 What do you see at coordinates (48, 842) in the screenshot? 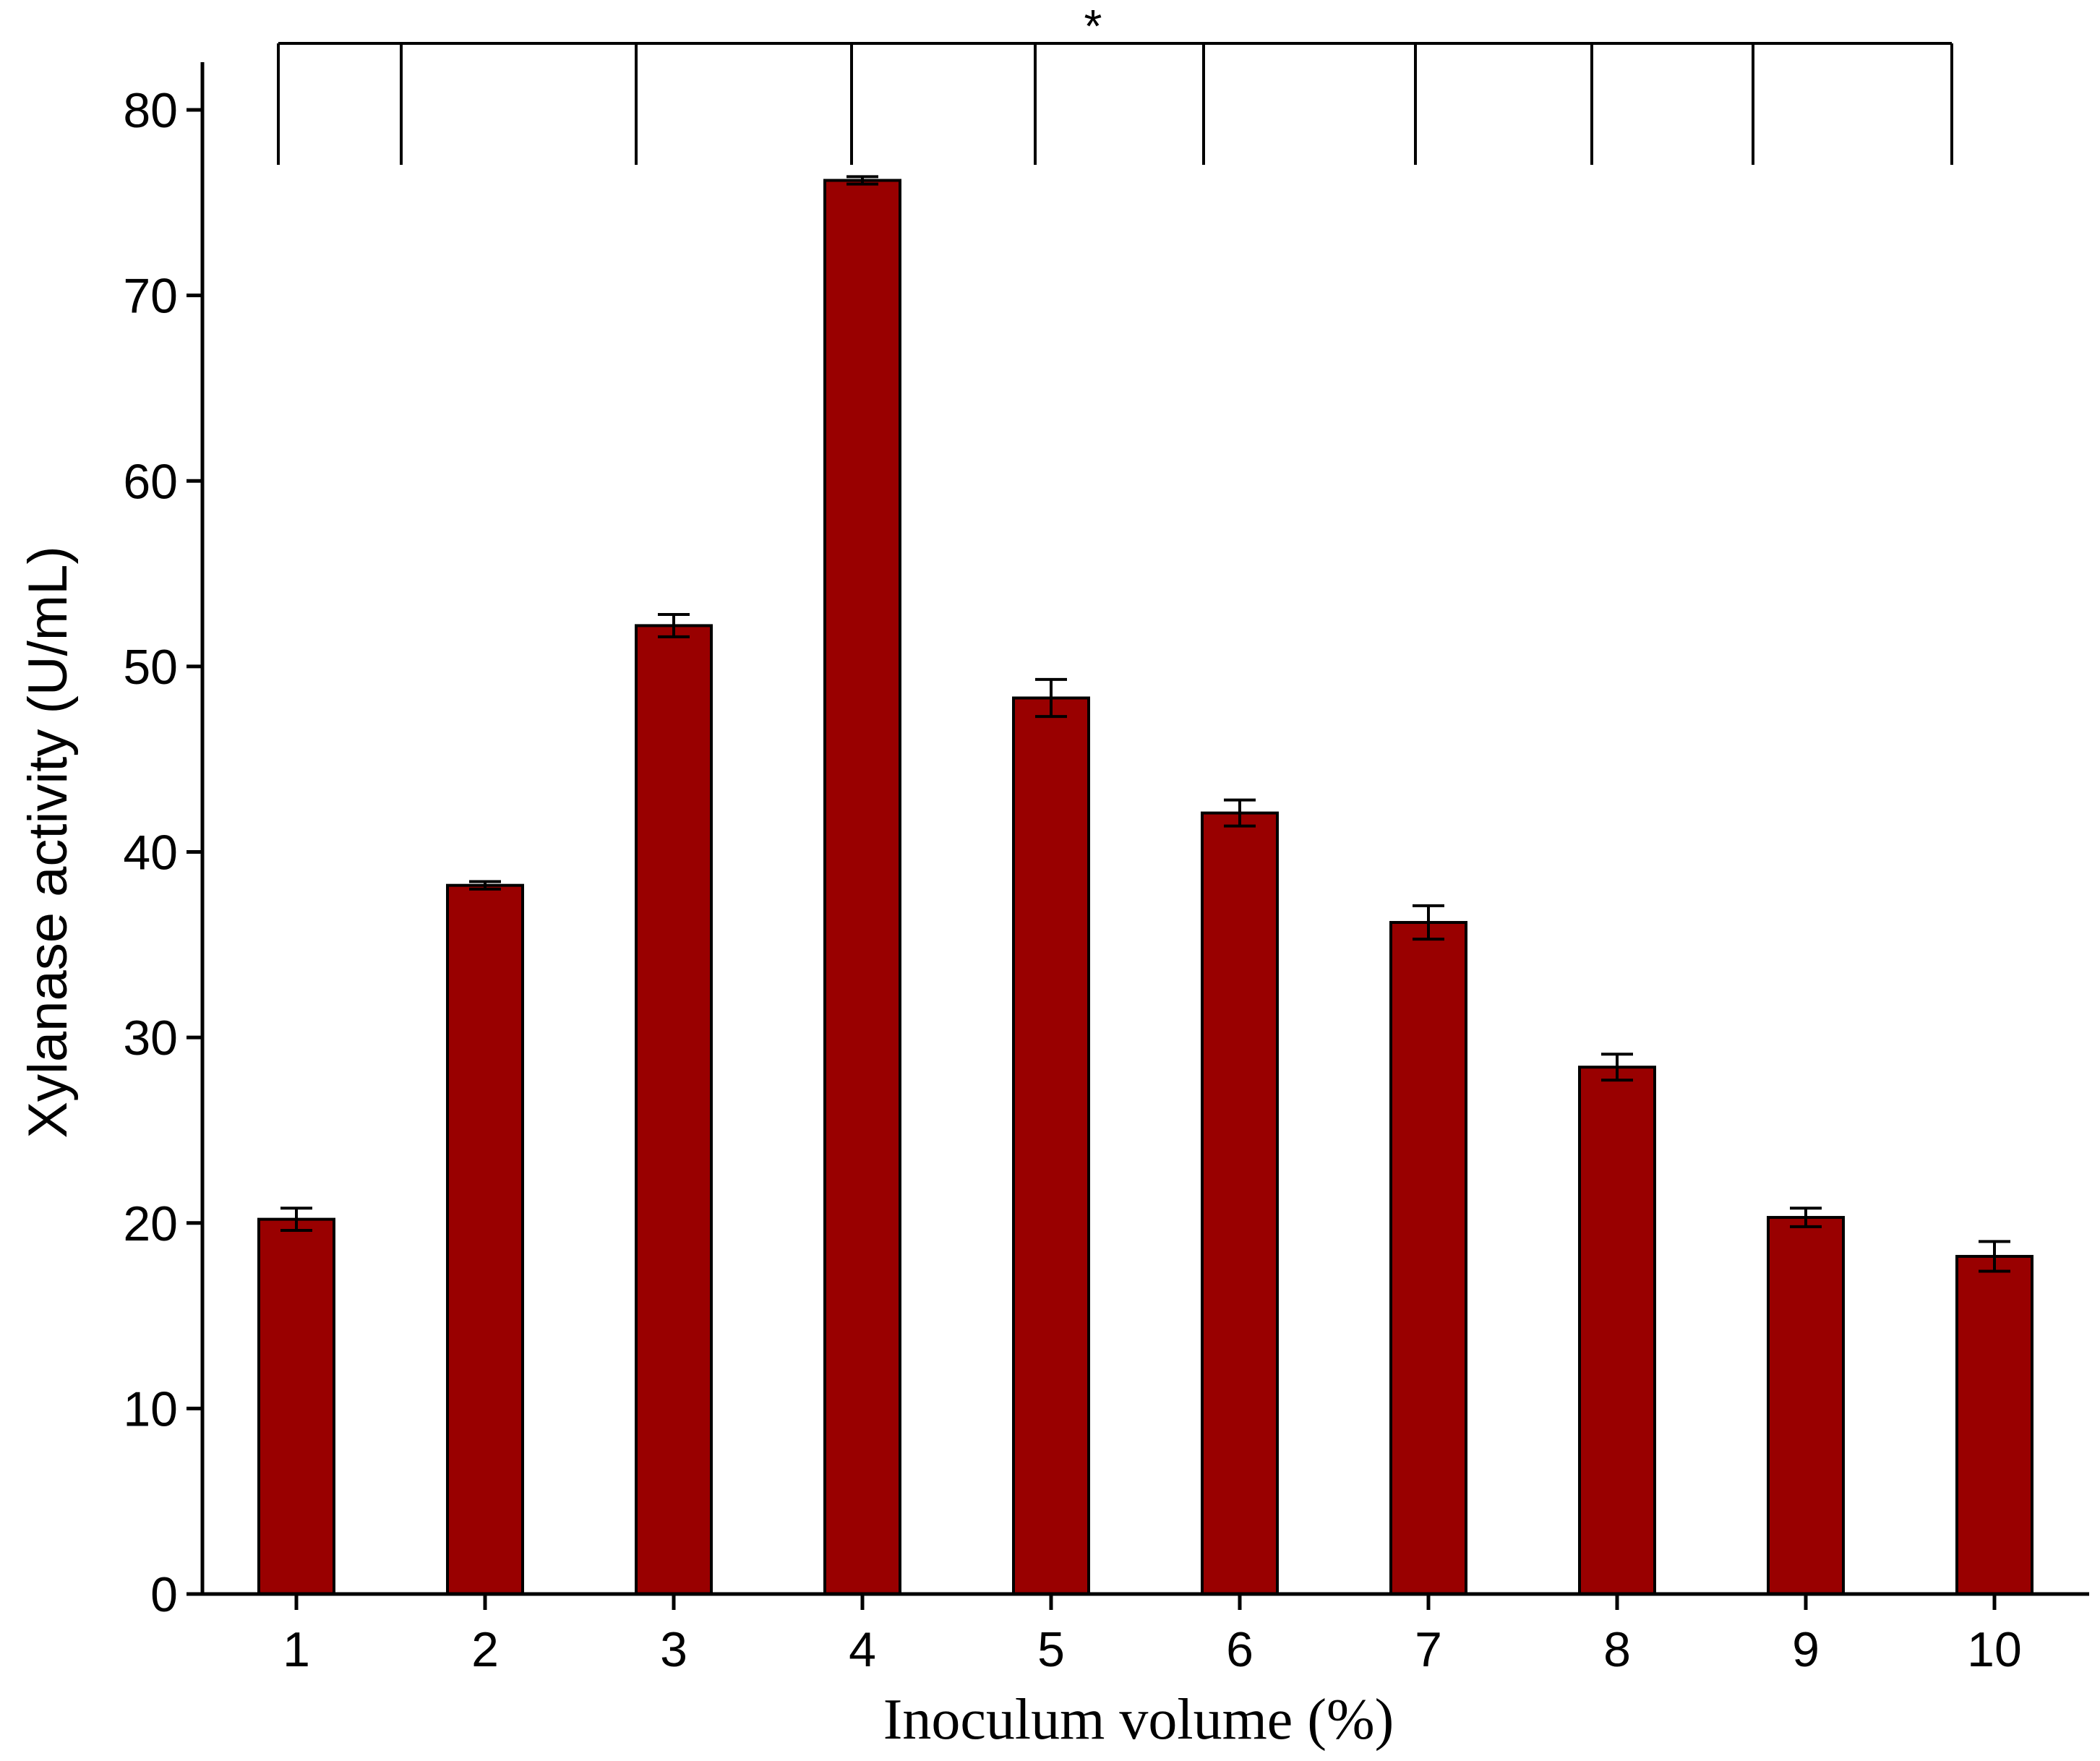
I see `y-axis-title: Xylanase activity (U/mL)` at bounding box center [48, 842].